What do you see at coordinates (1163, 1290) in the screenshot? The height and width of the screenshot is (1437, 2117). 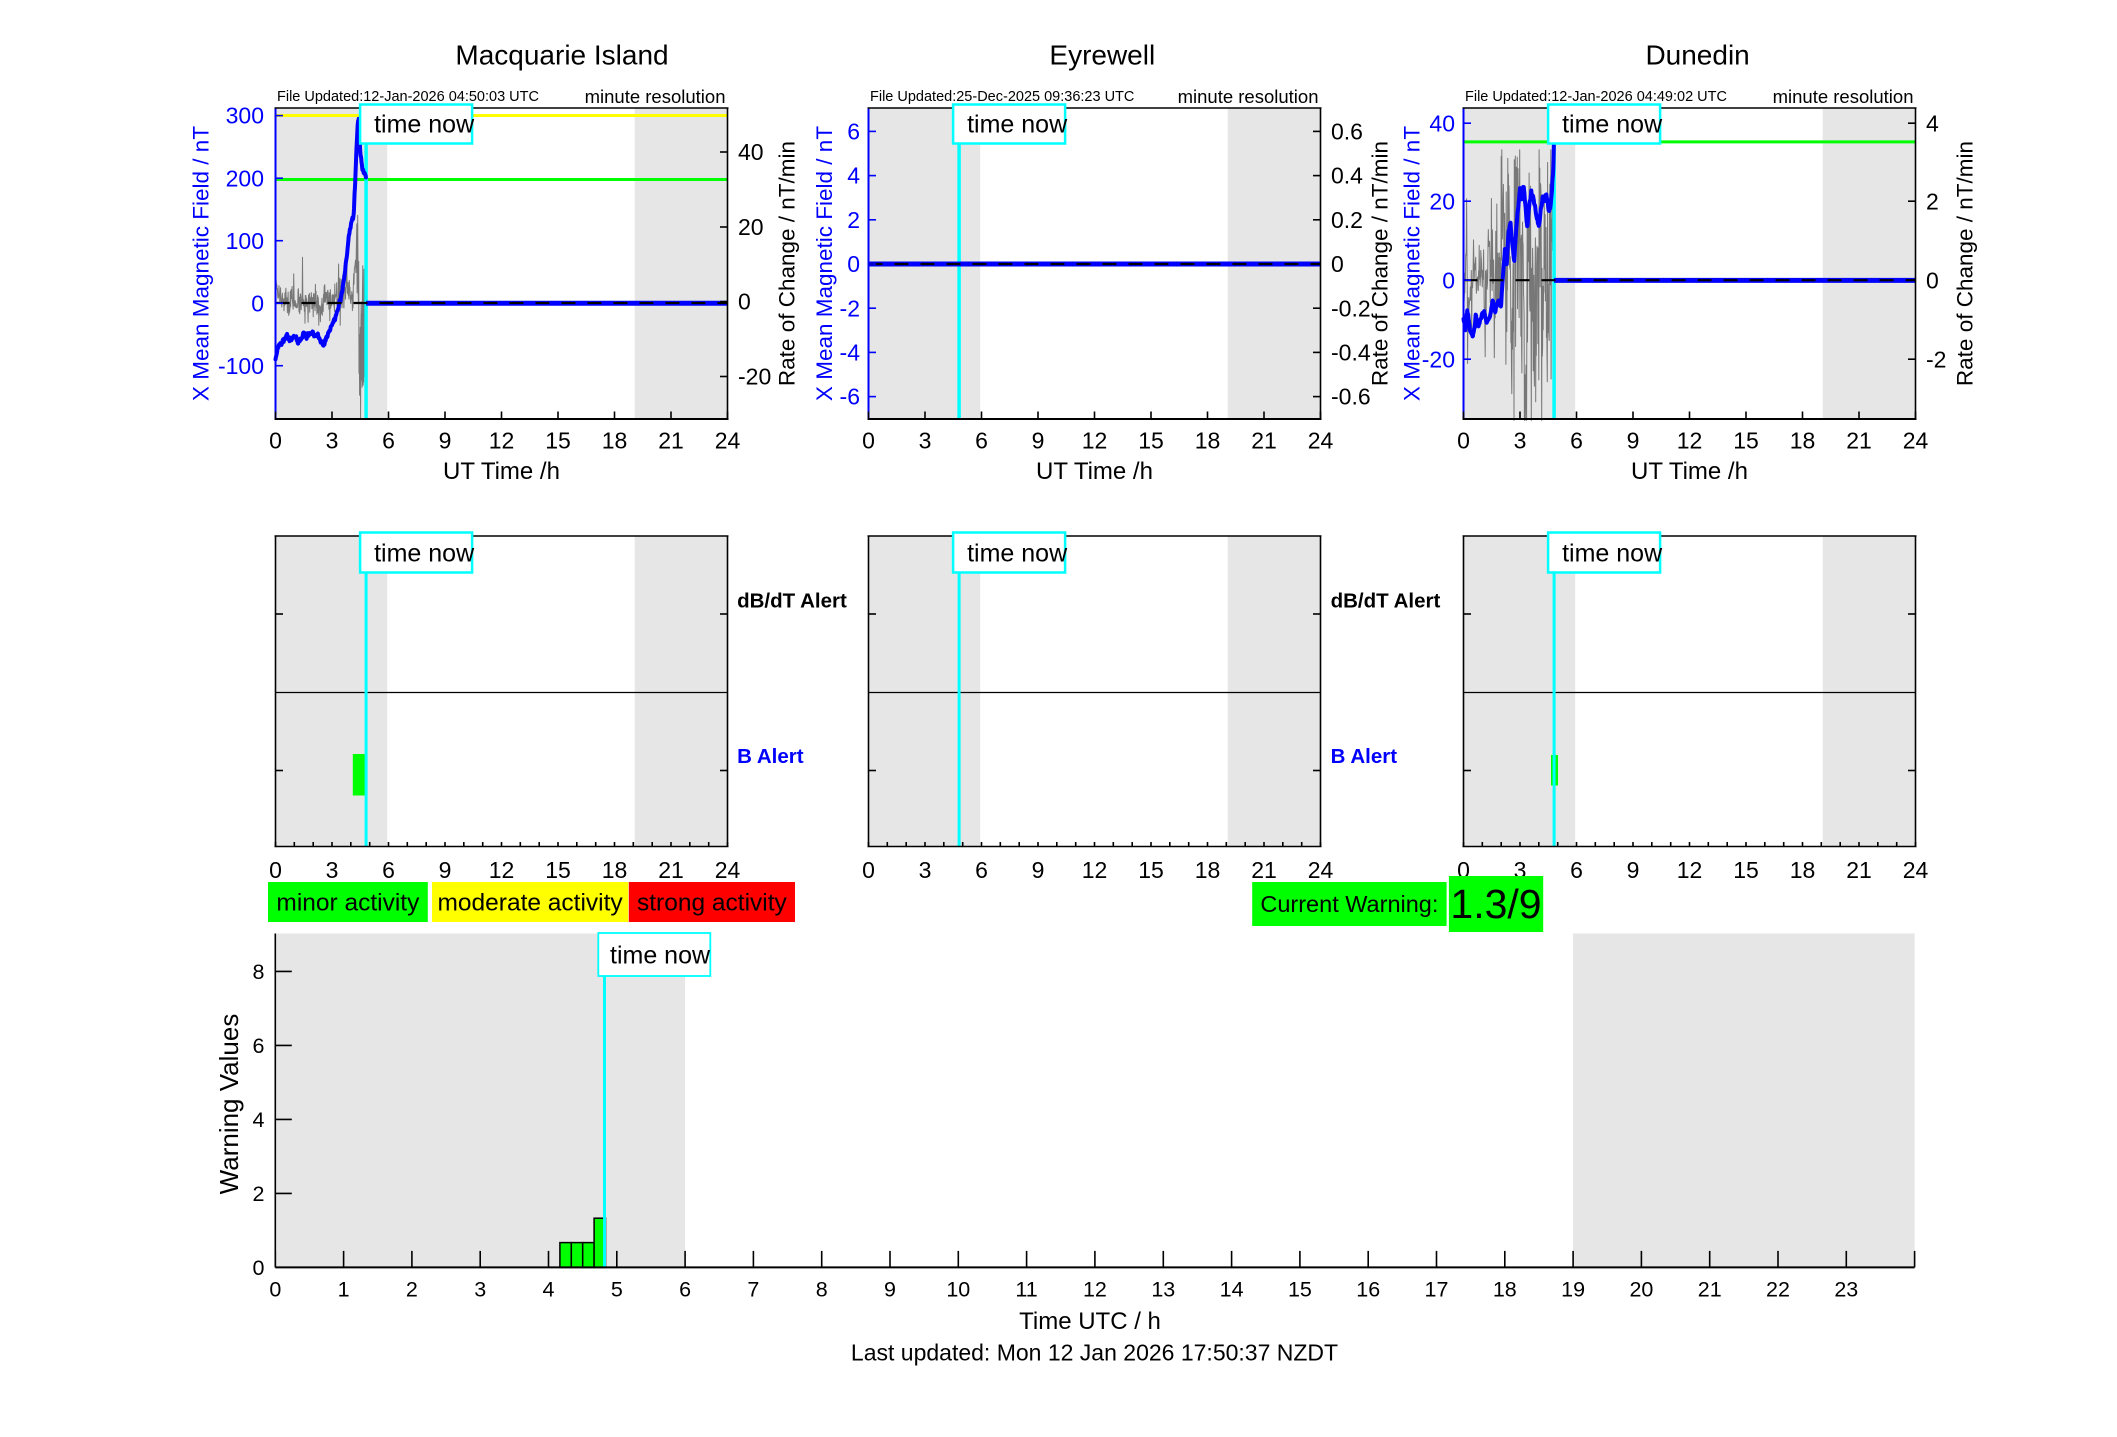 I see `svg-text: 13` at bounding box center [1163, 1290].